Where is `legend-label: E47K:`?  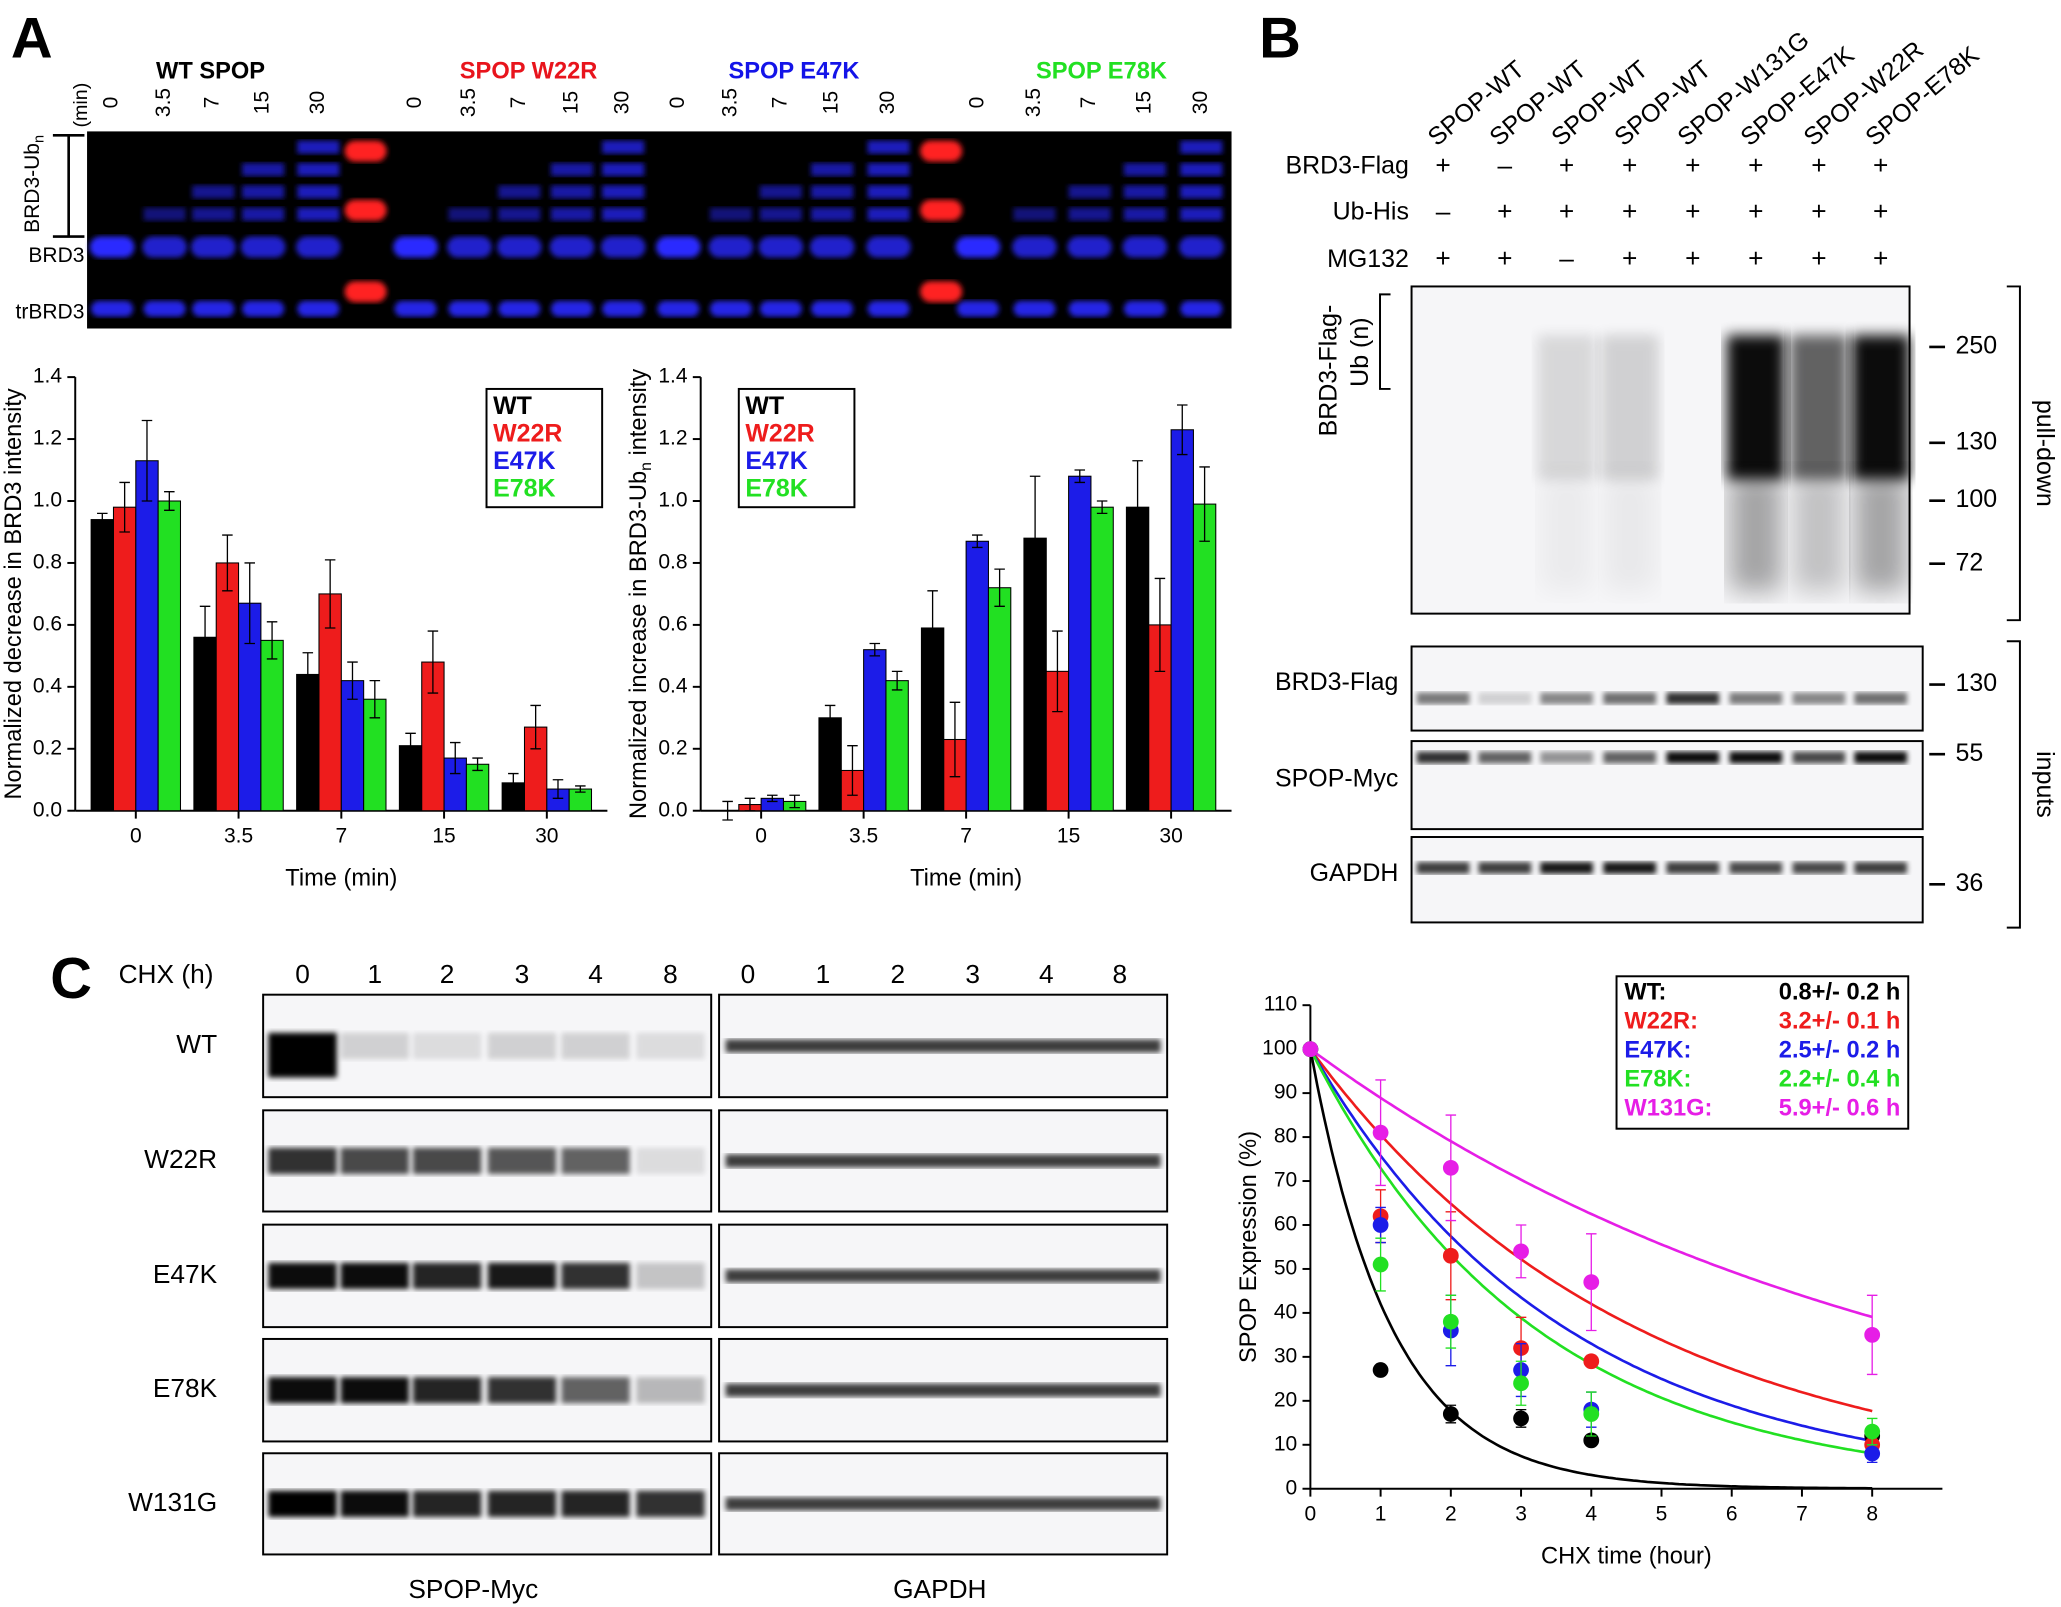 legend-label: E47K: is located at coordinates (1657, 1050).